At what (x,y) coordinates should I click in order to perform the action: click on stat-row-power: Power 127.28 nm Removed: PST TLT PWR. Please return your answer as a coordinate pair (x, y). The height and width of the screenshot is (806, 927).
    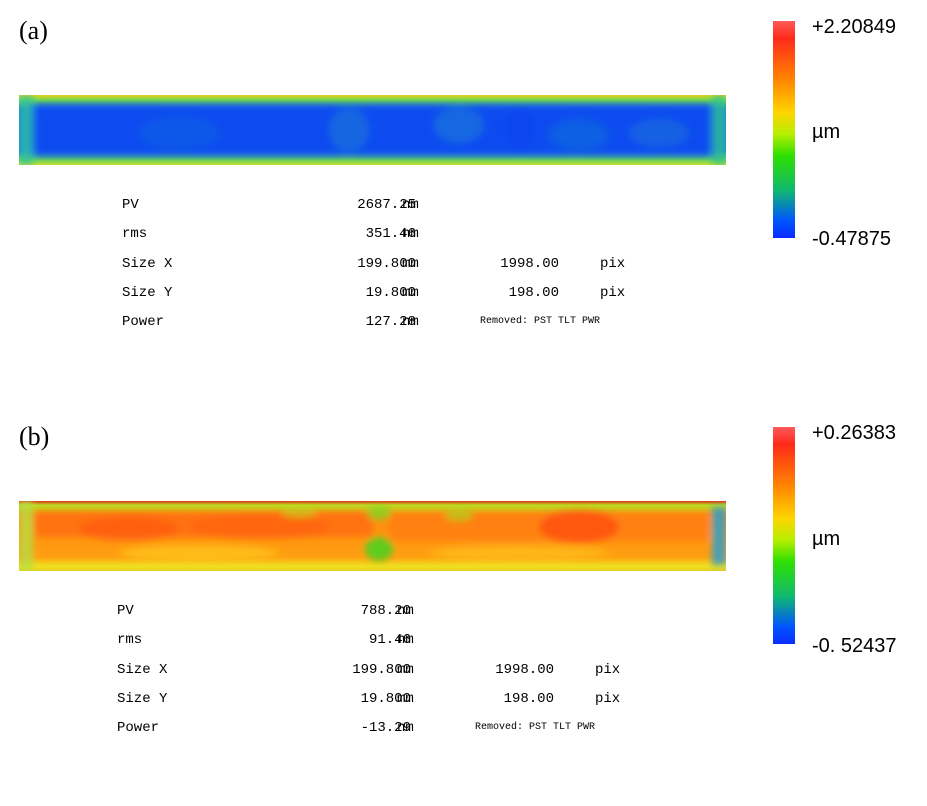
    Looking at the image, I should click on (402, 324).